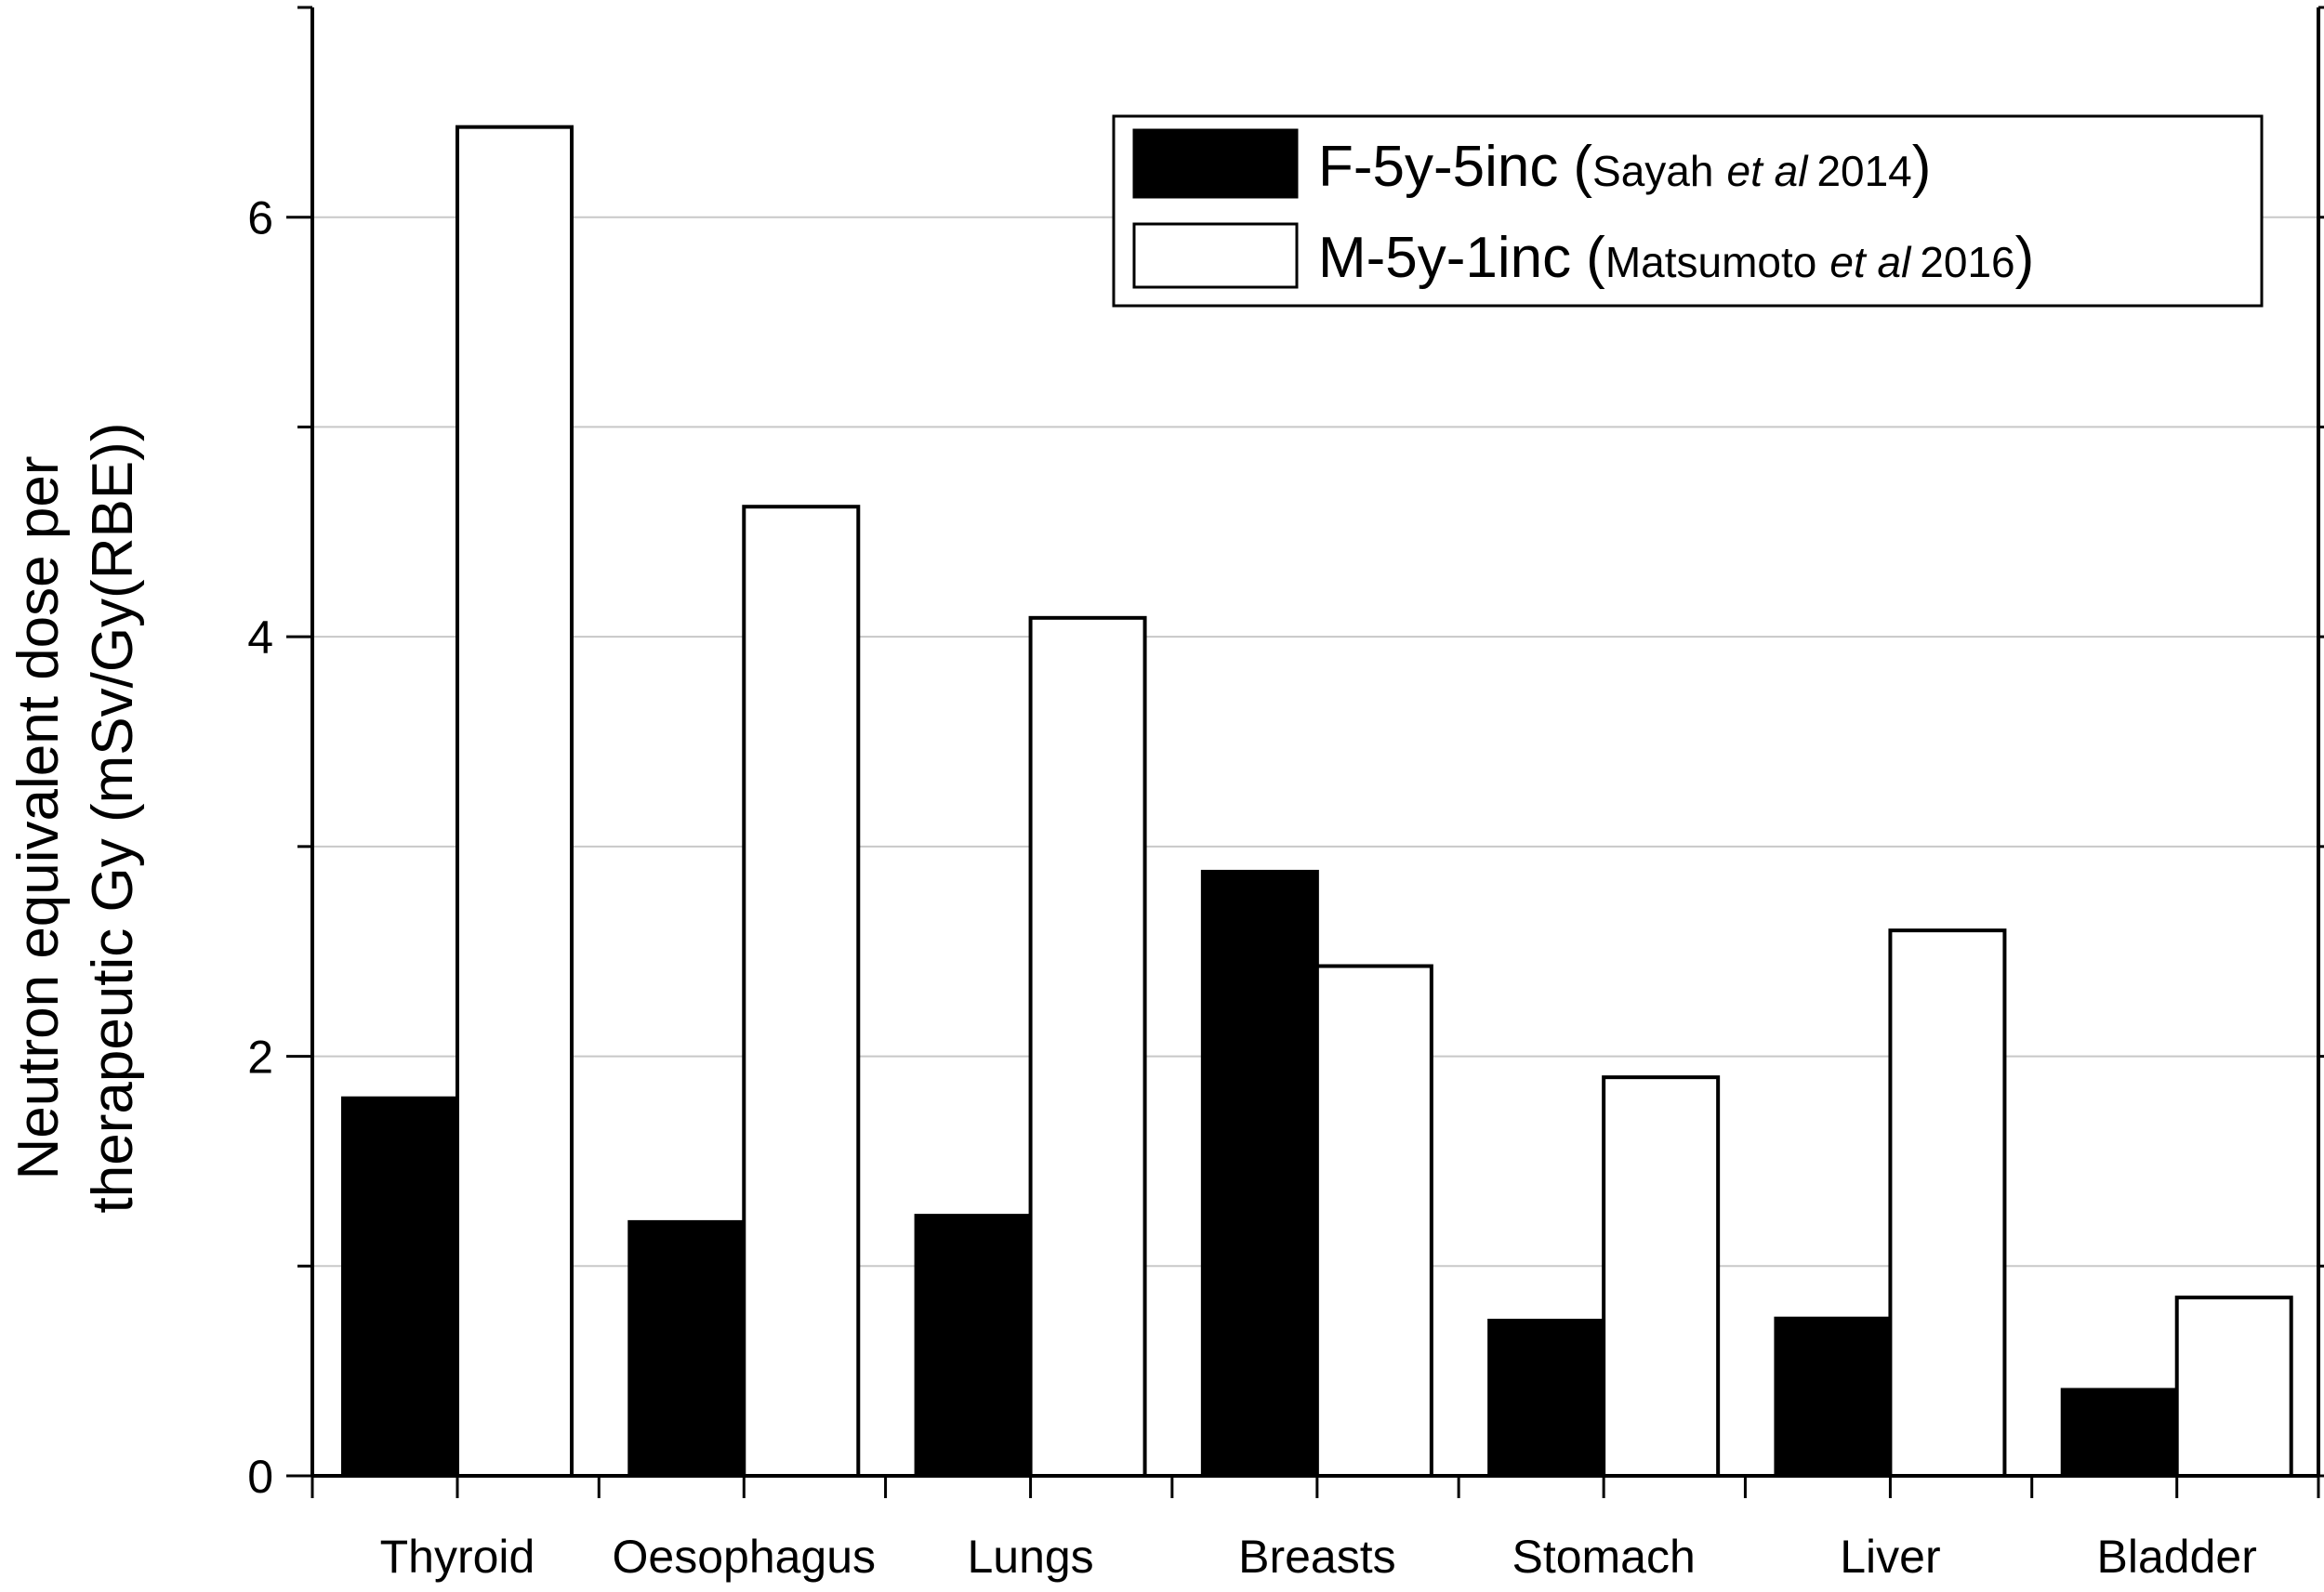 The height and width of the screenshot is (1592, 2324). Describe the element at coordinates (1676, 258) in the screenshot. I see `legend-entry-series-2: M-5y-1inc (Matsumoto et al 2016)` at that location.